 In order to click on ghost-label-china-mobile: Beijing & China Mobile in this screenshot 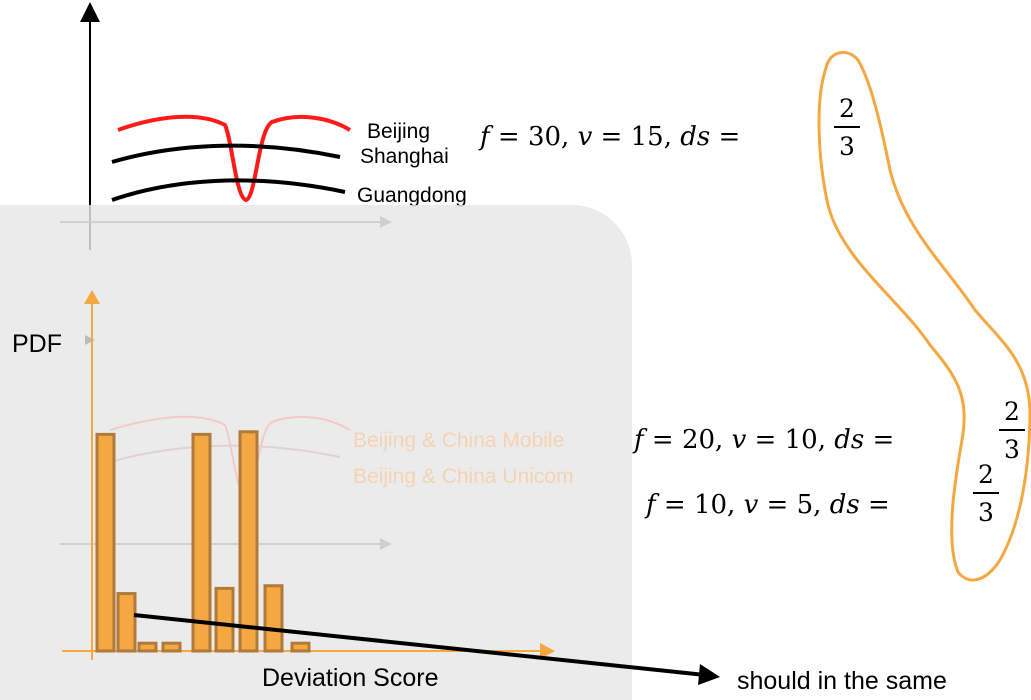, I will do `click(459, 440)`.